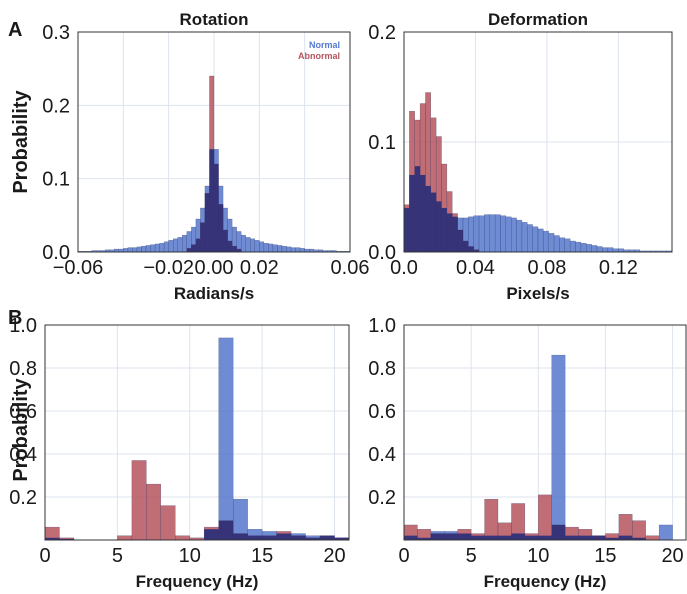 Image resolution: width=687 pixels, height=594 pixels. Describe the element at coordinates (259, 268) in the screenshot. I see `x-tick-label: 0.02` at that location.